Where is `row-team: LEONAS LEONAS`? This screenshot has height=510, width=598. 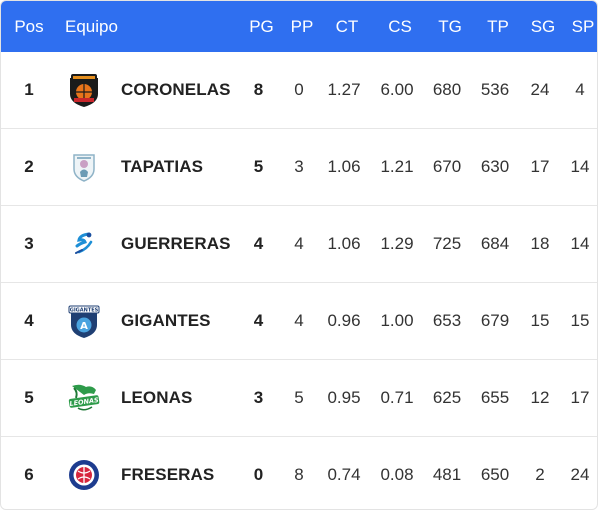
row-team: LEONAS LEONAS is located at coordinates (145, 398).